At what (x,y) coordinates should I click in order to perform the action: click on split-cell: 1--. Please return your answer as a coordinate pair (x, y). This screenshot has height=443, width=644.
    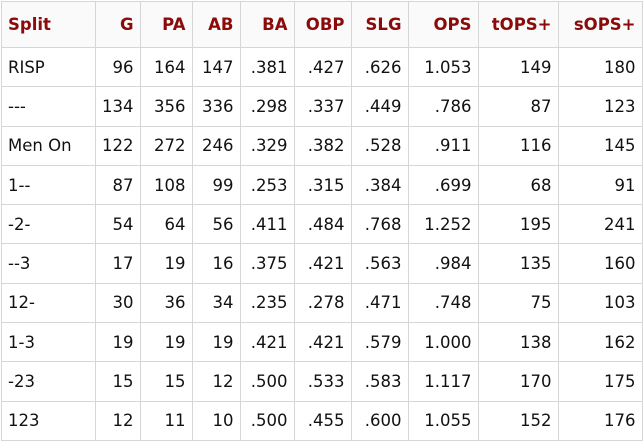
    Looking at the image, I should click on (48, 185).